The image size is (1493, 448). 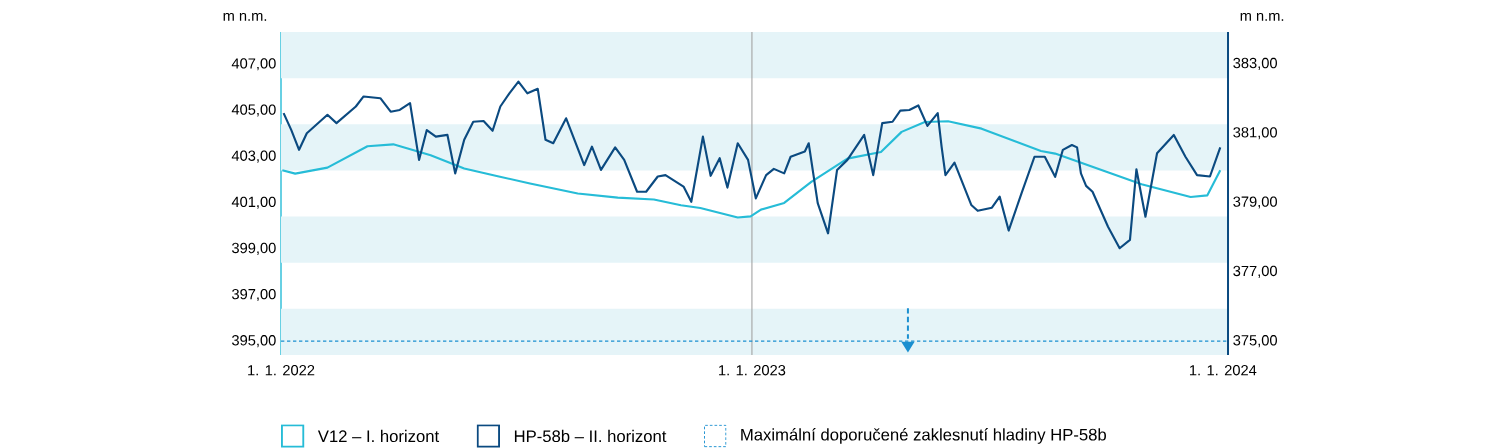 What do you see at coordinates (253, 202) in the screenshot?
I see `y-tick-label: 401,00` at bounding box center [253, 202].